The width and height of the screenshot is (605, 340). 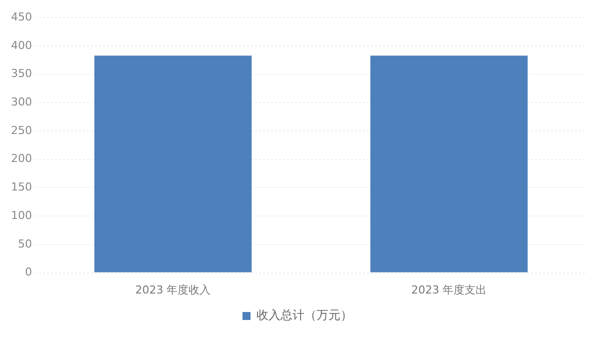 What do you see at coordinates (21, 45) in the screenshot?
I see `y-tick-label: 400` at bounding box center [21, 45].